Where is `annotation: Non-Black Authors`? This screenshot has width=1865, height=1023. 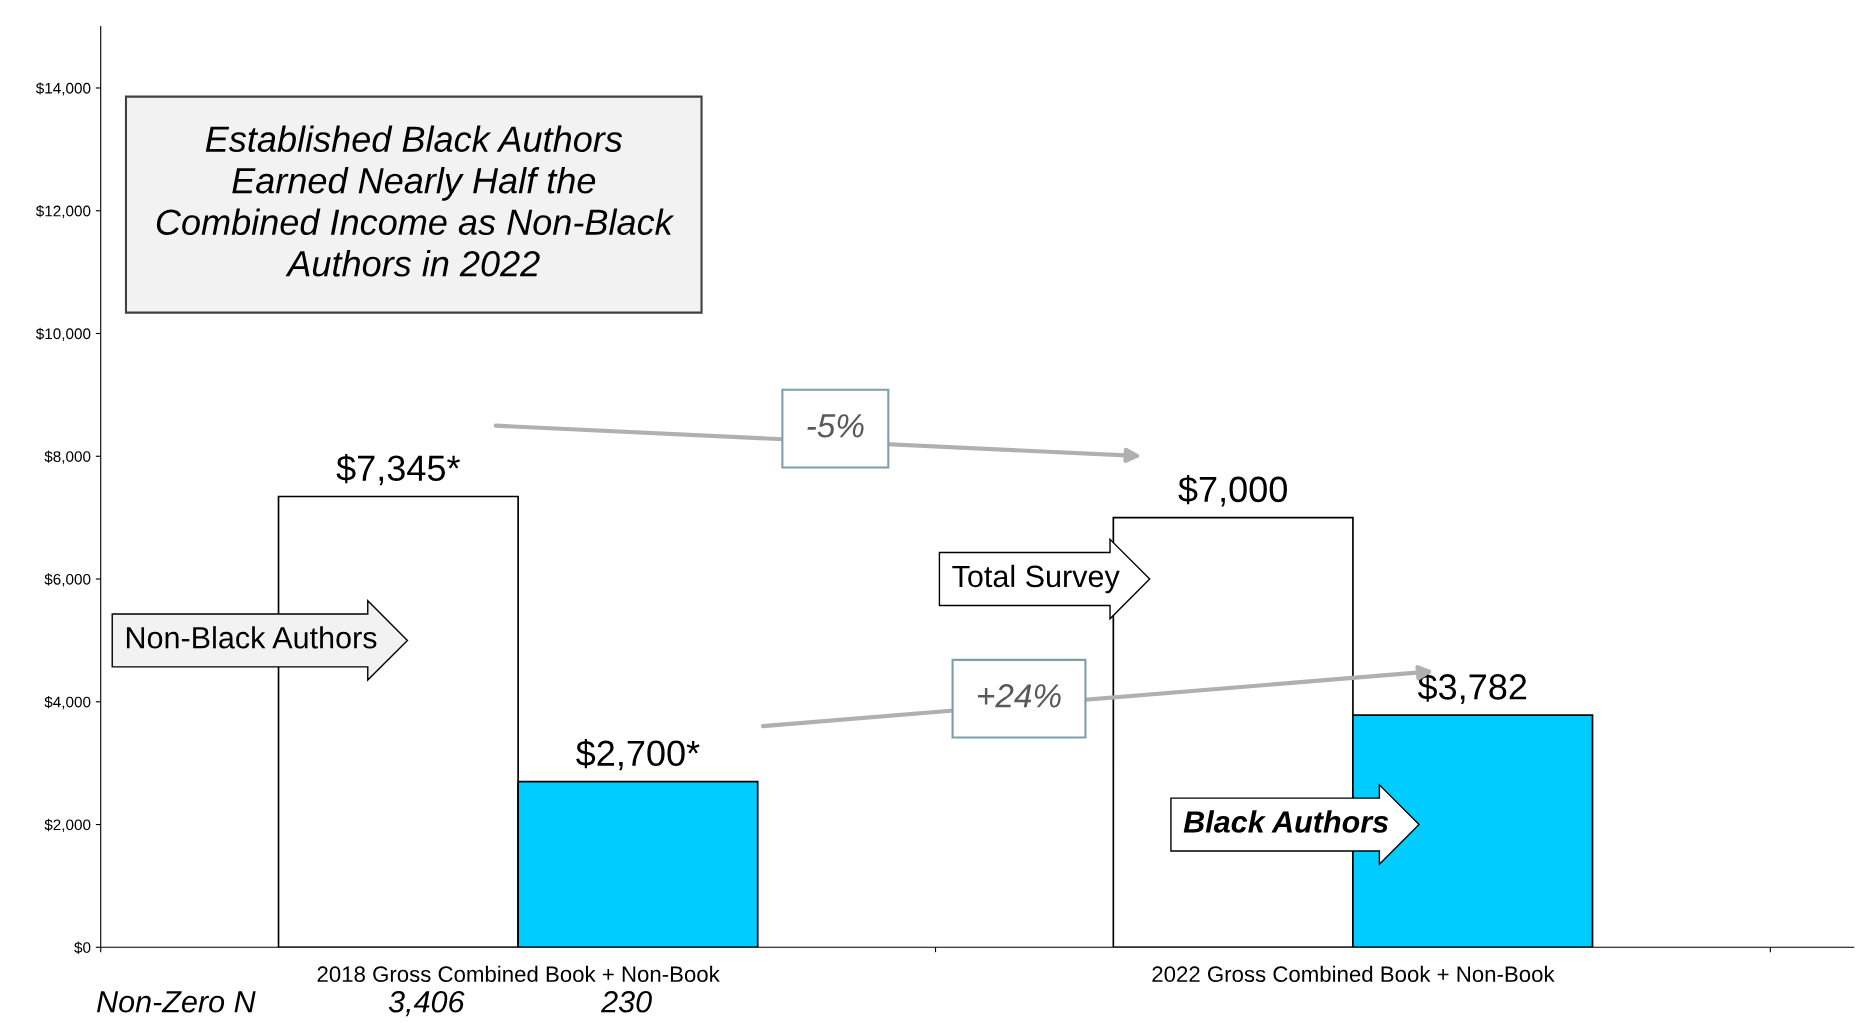
annotation: Non-Black Authors is located at coordinates (251, 637).